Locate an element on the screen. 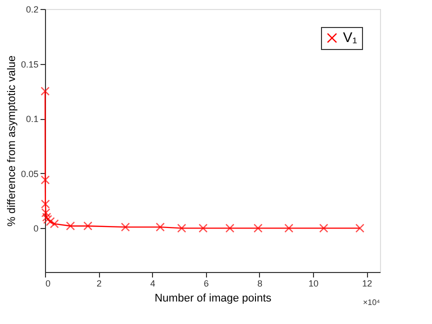 The image size is (432, 324). y-tick-label: 0.2 is located at coordinates (32, 9).